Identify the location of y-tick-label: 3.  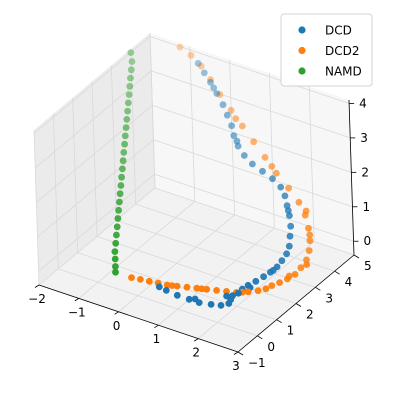
(329, 298).